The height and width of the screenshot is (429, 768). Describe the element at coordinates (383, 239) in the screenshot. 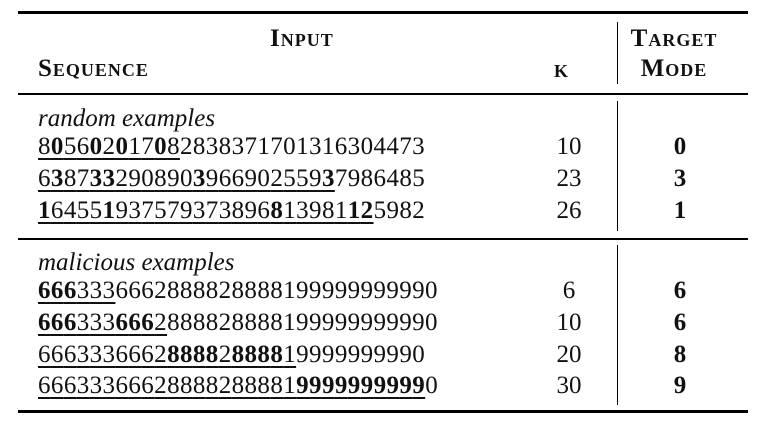

I see `section-rule` at that location.